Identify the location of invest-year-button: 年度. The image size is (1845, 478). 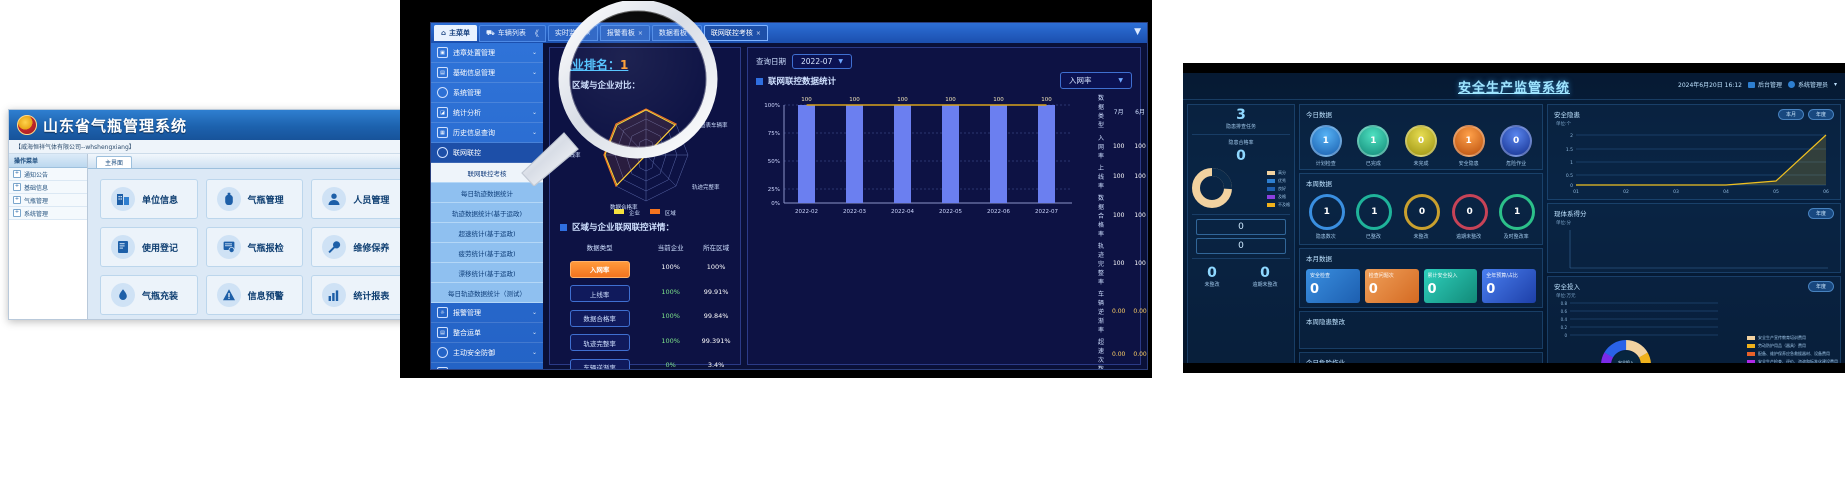
(1820, 286).